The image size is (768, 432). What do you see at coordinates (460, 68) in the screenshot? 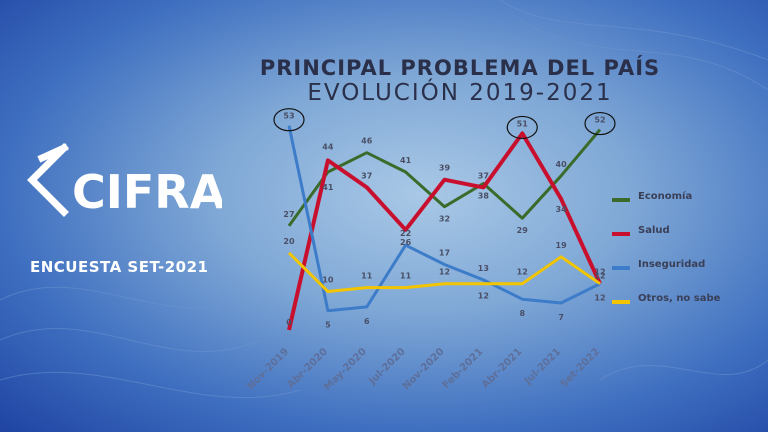
I see `chart-title: PRINCIPAL PROBLEMA DEL PAÍS` at bounding box center [460, 68].